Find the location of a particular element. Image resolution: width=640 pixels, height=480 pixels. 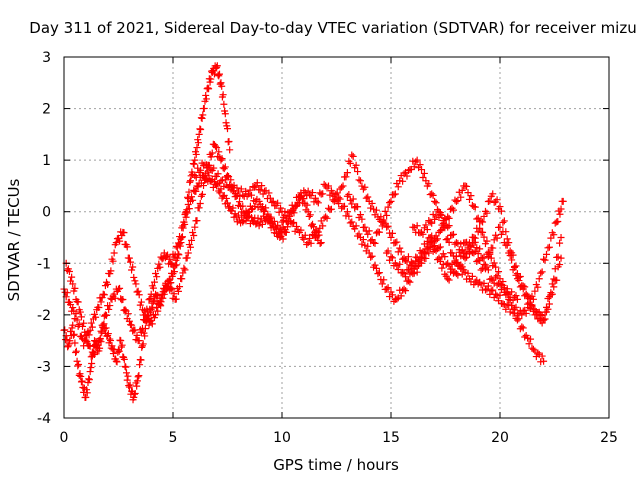

x-tick-label: 25 is located at coordinates (609, 438).